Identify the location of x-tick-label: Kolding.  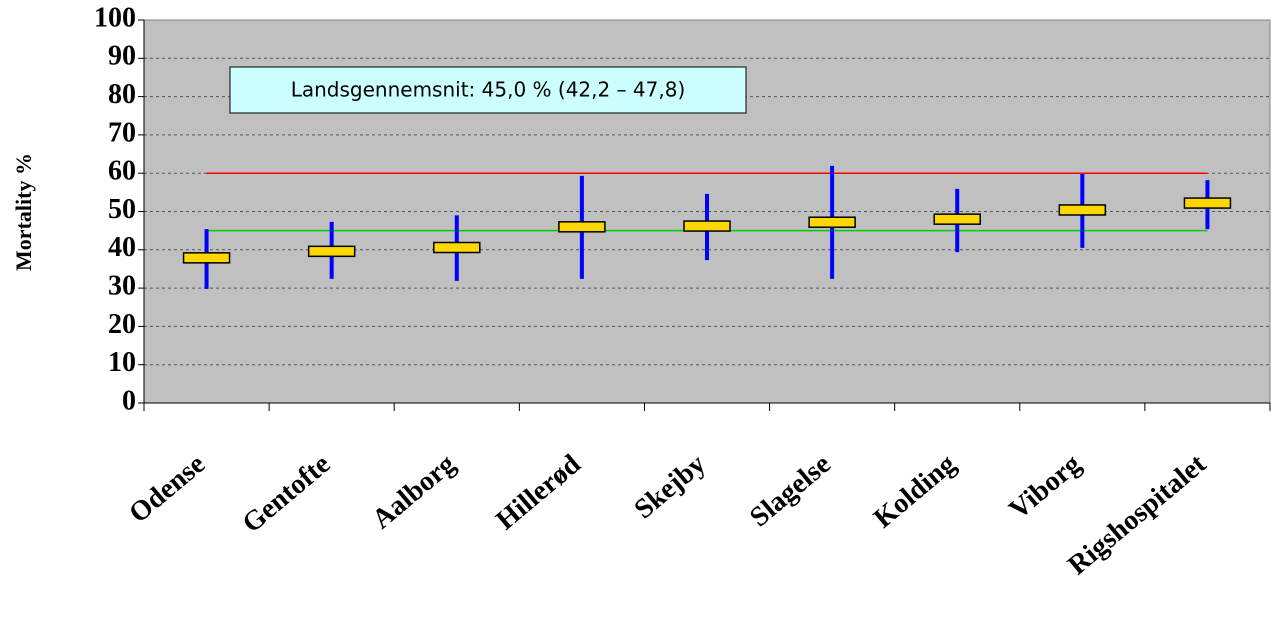
(915, 492).